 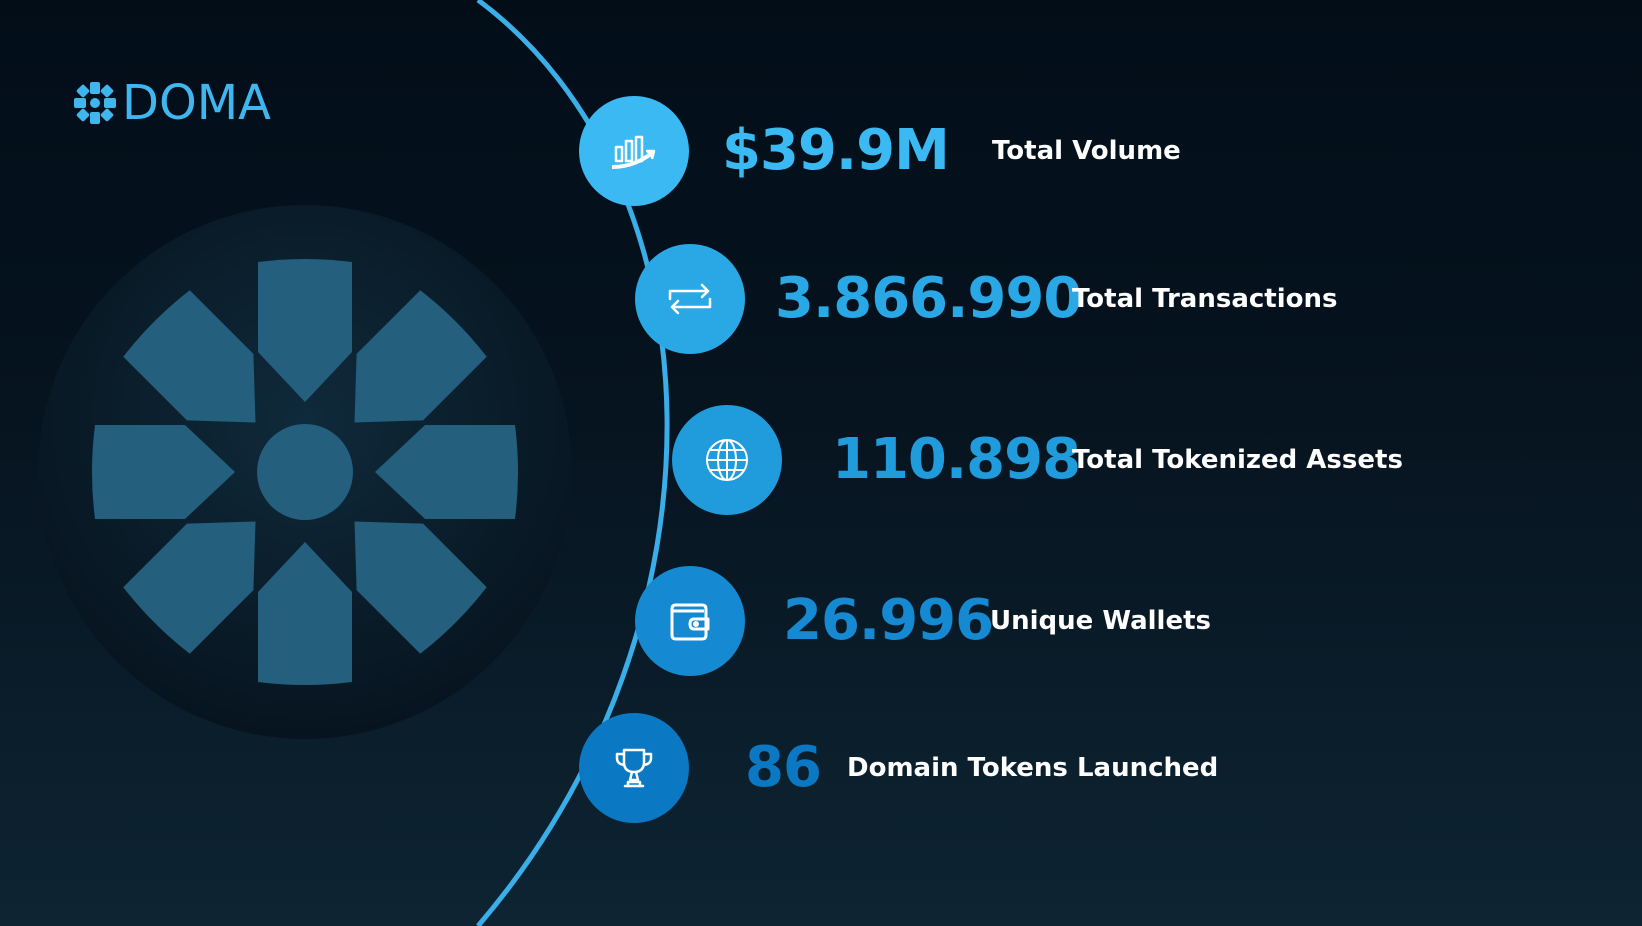 I want to click on brand-name: DOMA, so click(x=196, y=103).